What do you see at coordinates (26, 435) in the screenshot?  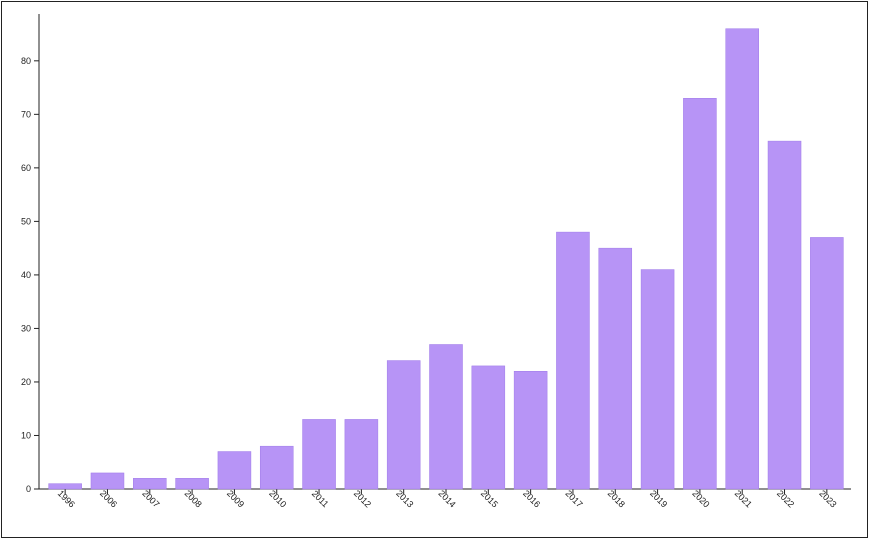 I see `y-tick-label: 10` at bounding box center [26, 435].